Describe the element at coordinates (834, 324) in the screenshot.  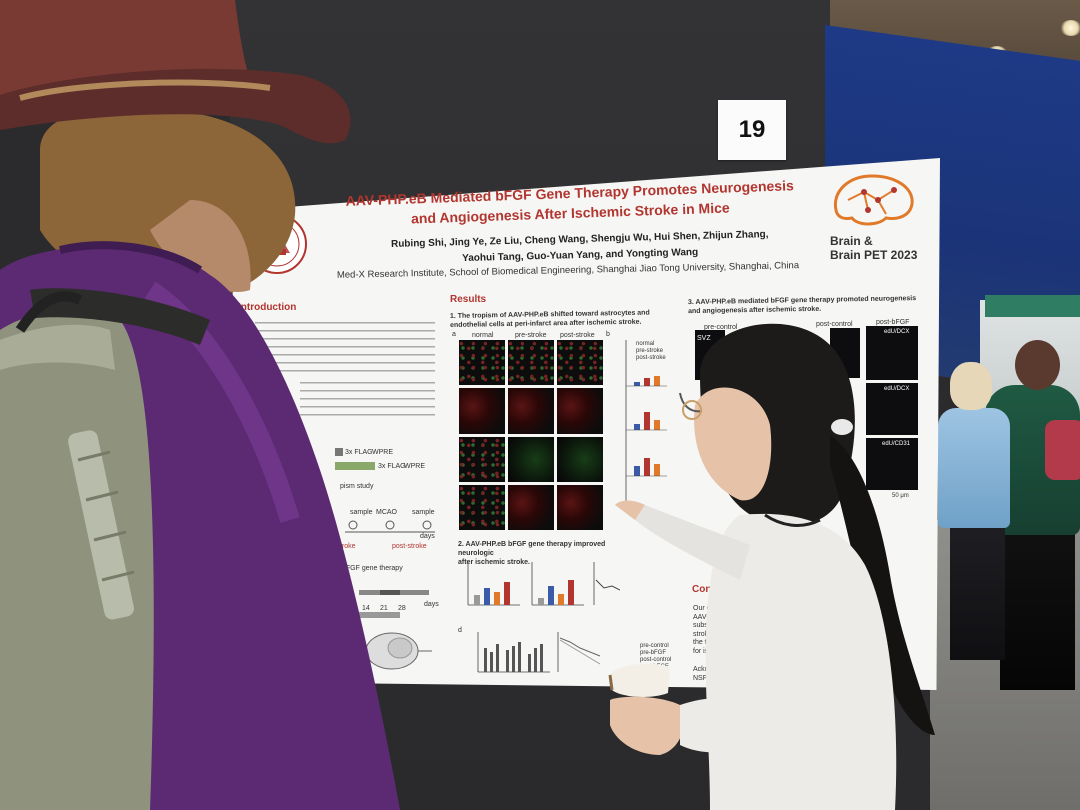
I see `column-label: post-control` at that location.